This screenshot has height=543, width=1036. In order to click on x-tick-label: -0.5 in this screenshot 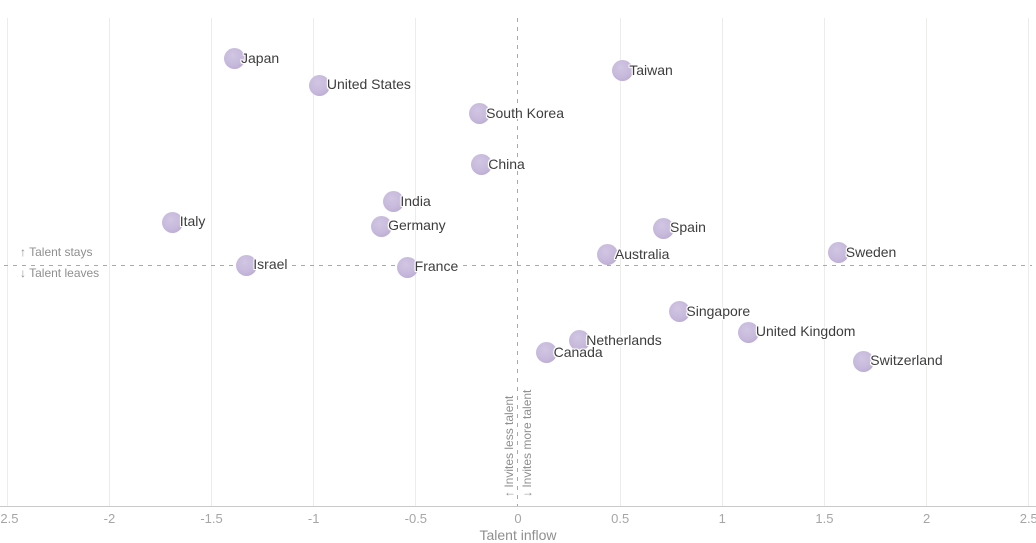, I will do `click(416, 518)`.